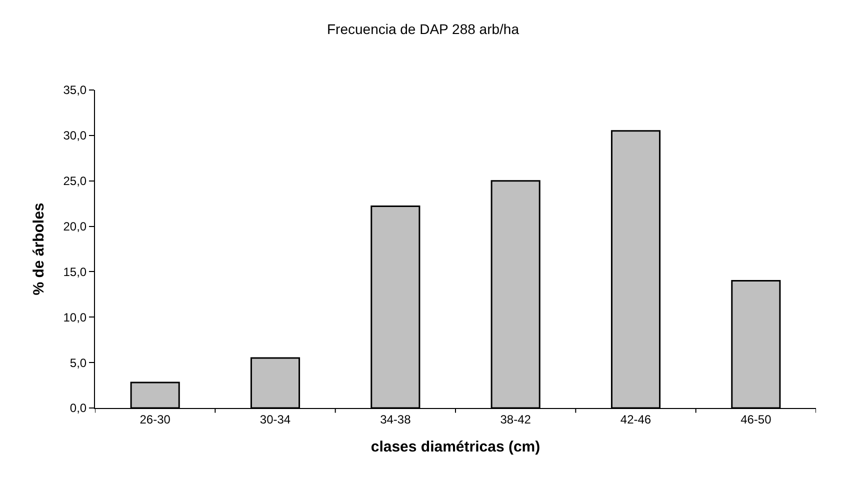  I want to click on y-axis-title: % de árboles, so click(39, 249).